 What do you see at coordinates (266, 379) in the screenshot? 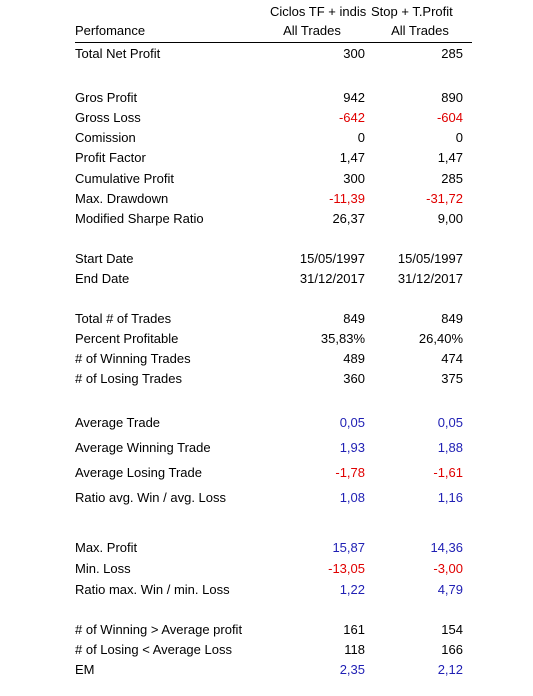
I see `table-row-losing-trades: # of Losing Trades 360 375` at bounding box center [266, 379].